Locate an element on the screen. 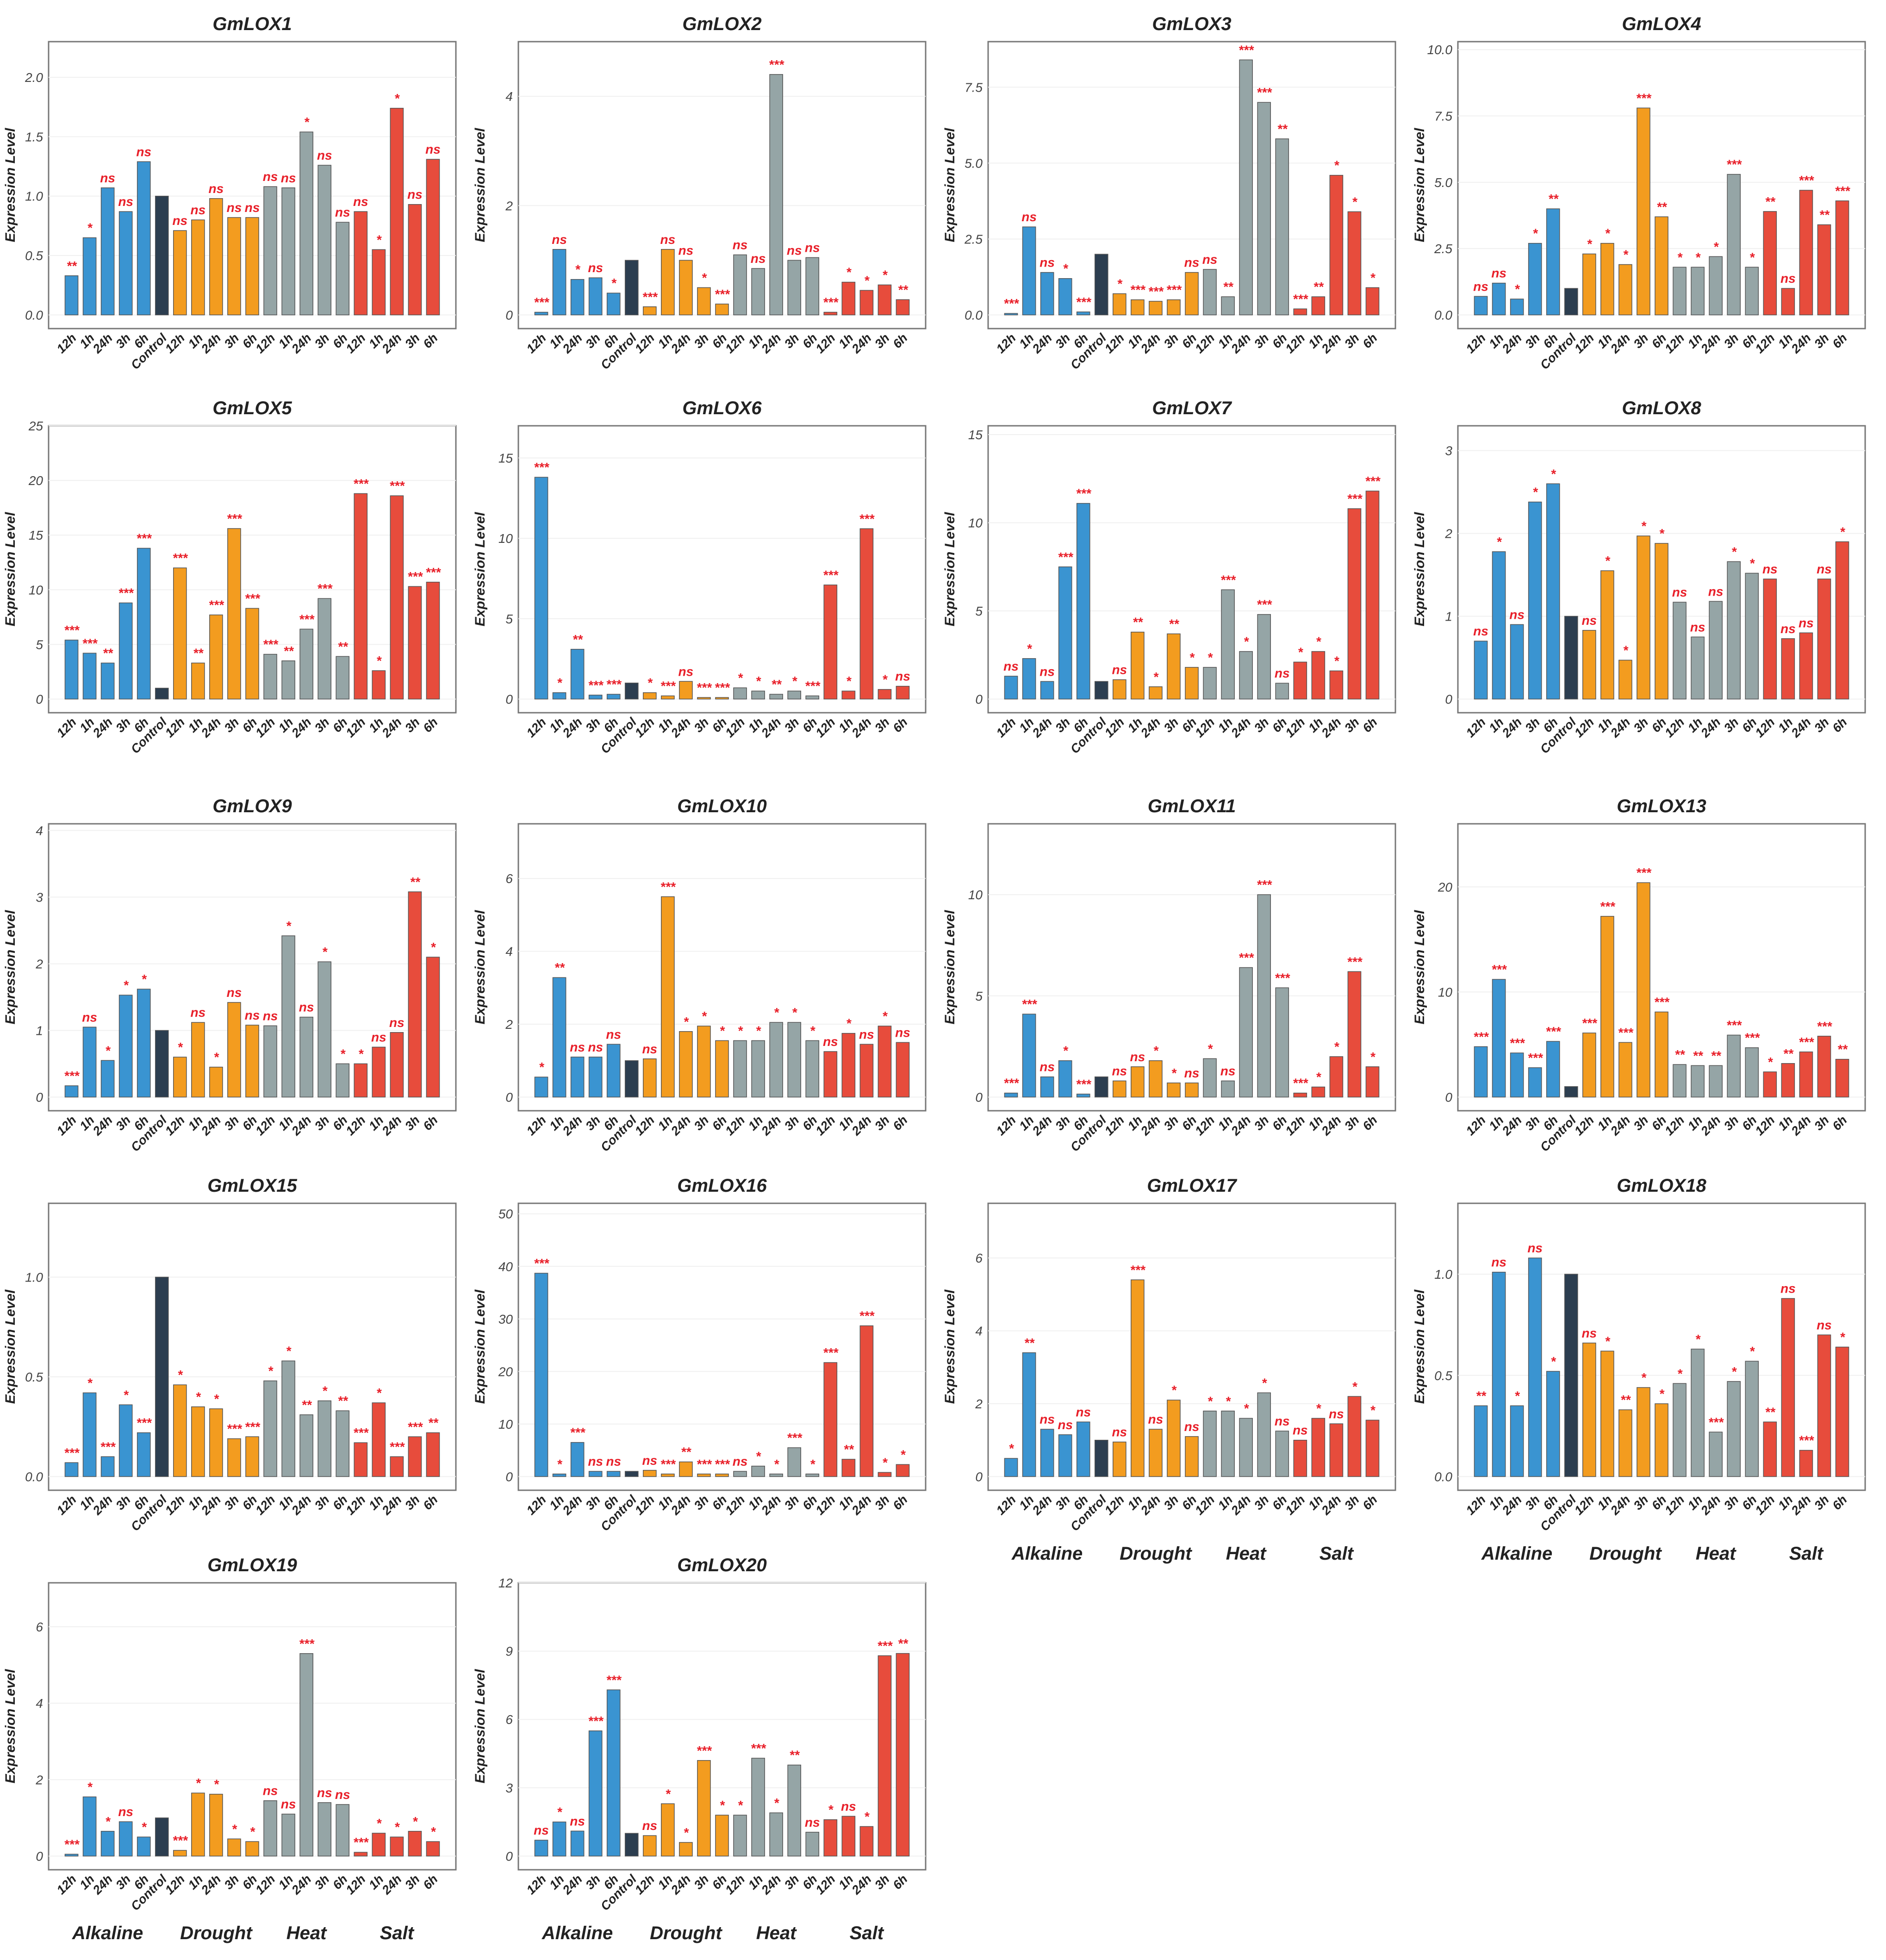 This screenshot has height=1960, width=1886. bar-drought-1h is located at coordinates (668, 1475).